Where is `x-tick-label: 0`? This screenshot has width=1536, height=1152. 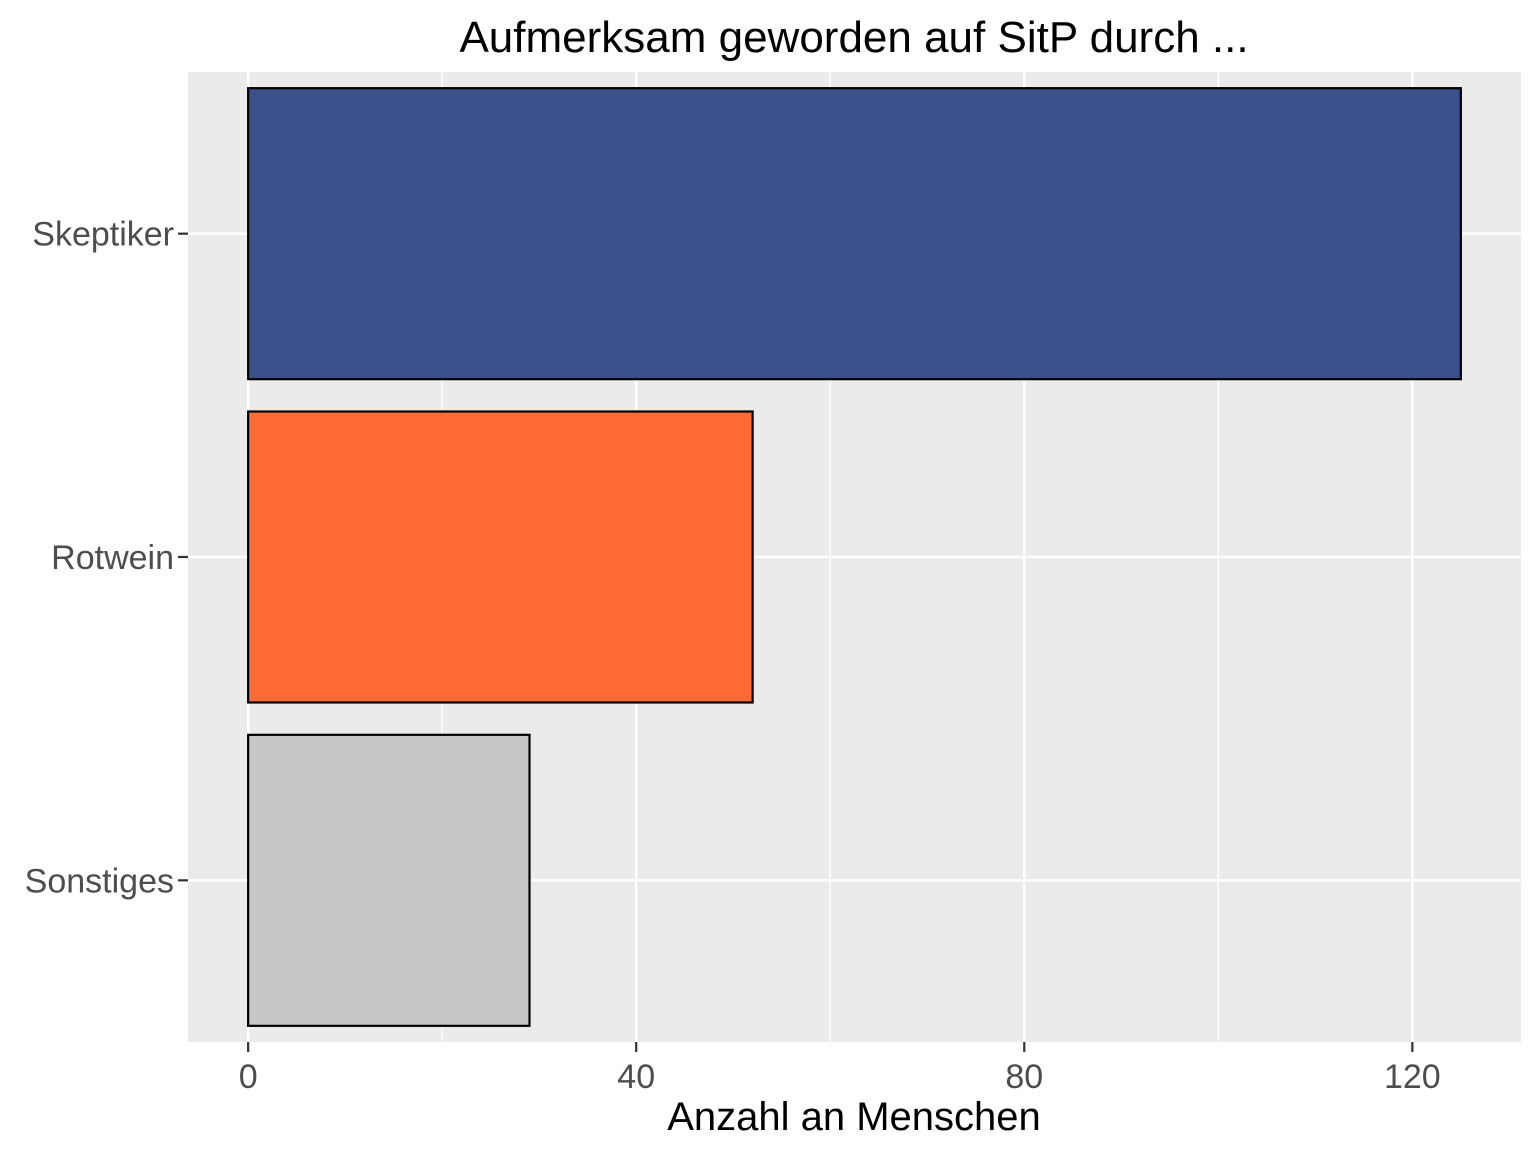
x-tick-label: 0 is located at coordinates (248, 1077).